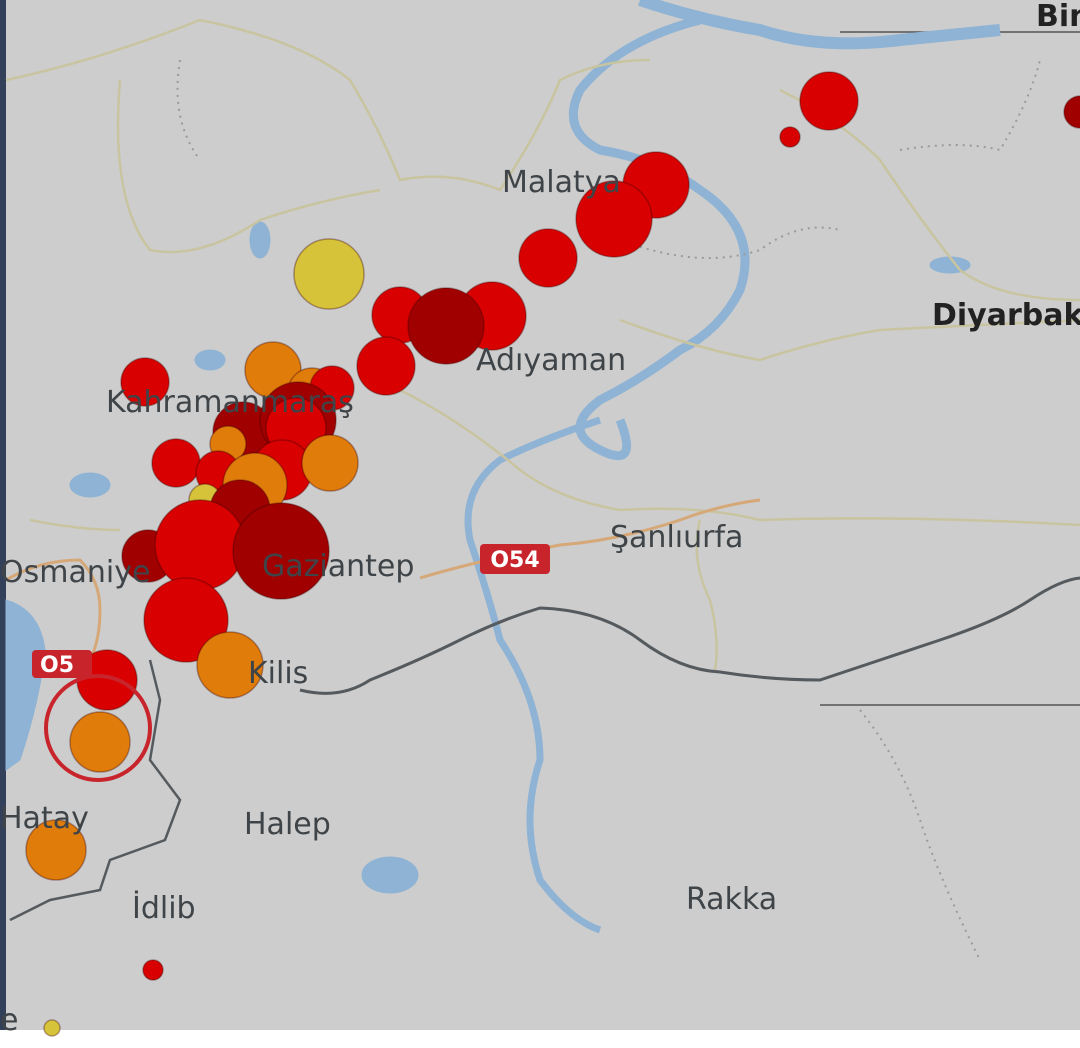 This screenshot has width=1080, height=1048. Describe the element at coordinates (689, 635) in the screenshot. I see `turkey-syria-border` at that location.